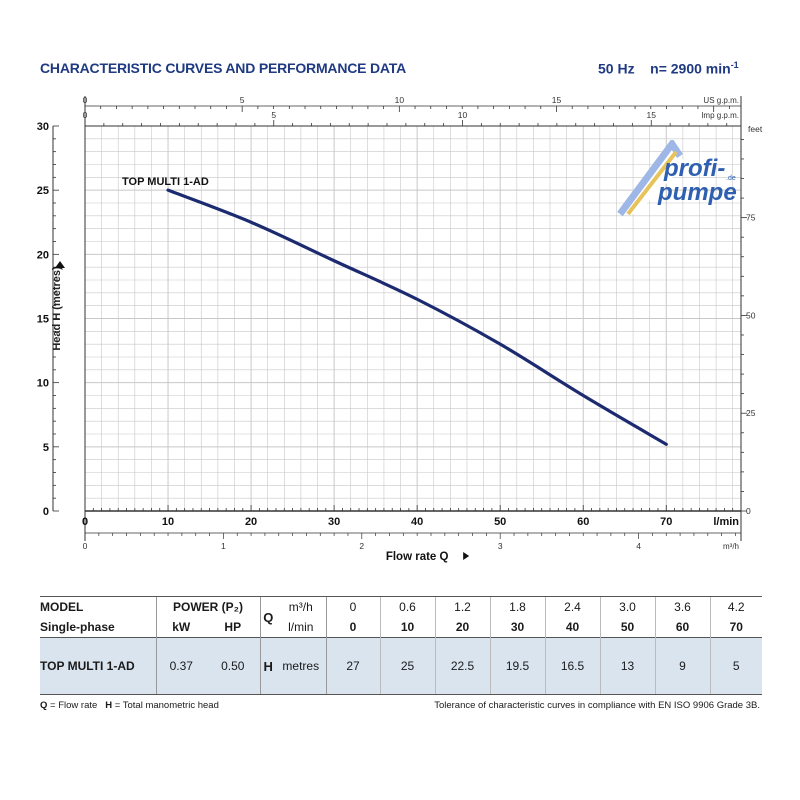 This screenshot has height=800, width=800. Describe the element at coordinates (233, 666) in the screenshot. I see `hp-value: 0.50` at that location.